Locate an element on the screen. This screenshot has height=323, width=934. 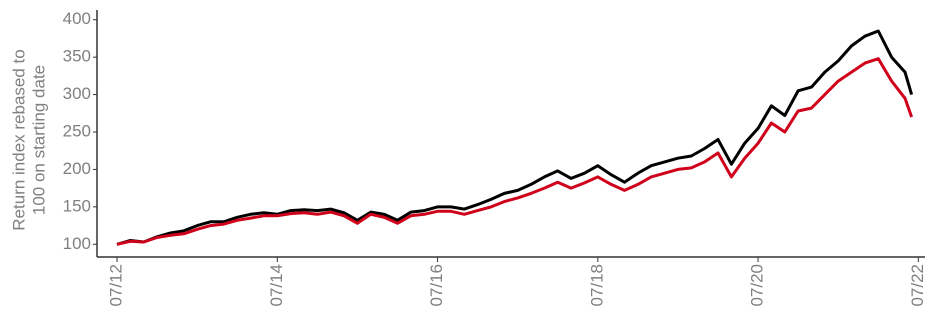
y-axis-label: 100 on starting date is located at coordinates (38, 140).